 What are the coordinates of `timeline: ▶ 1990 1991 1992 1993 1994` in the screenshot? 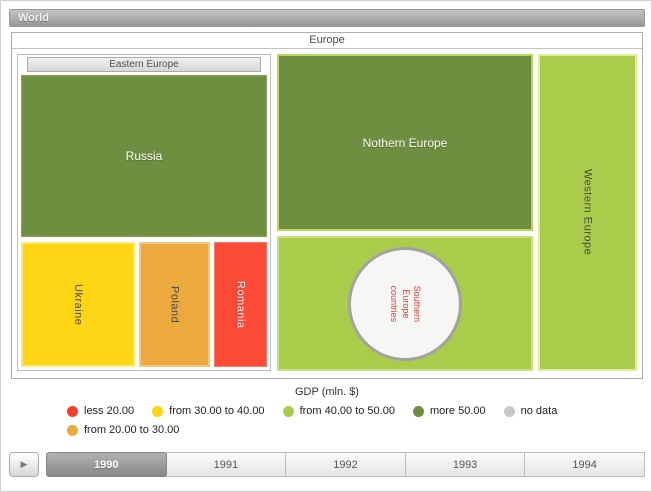 It's located at (327, 464).